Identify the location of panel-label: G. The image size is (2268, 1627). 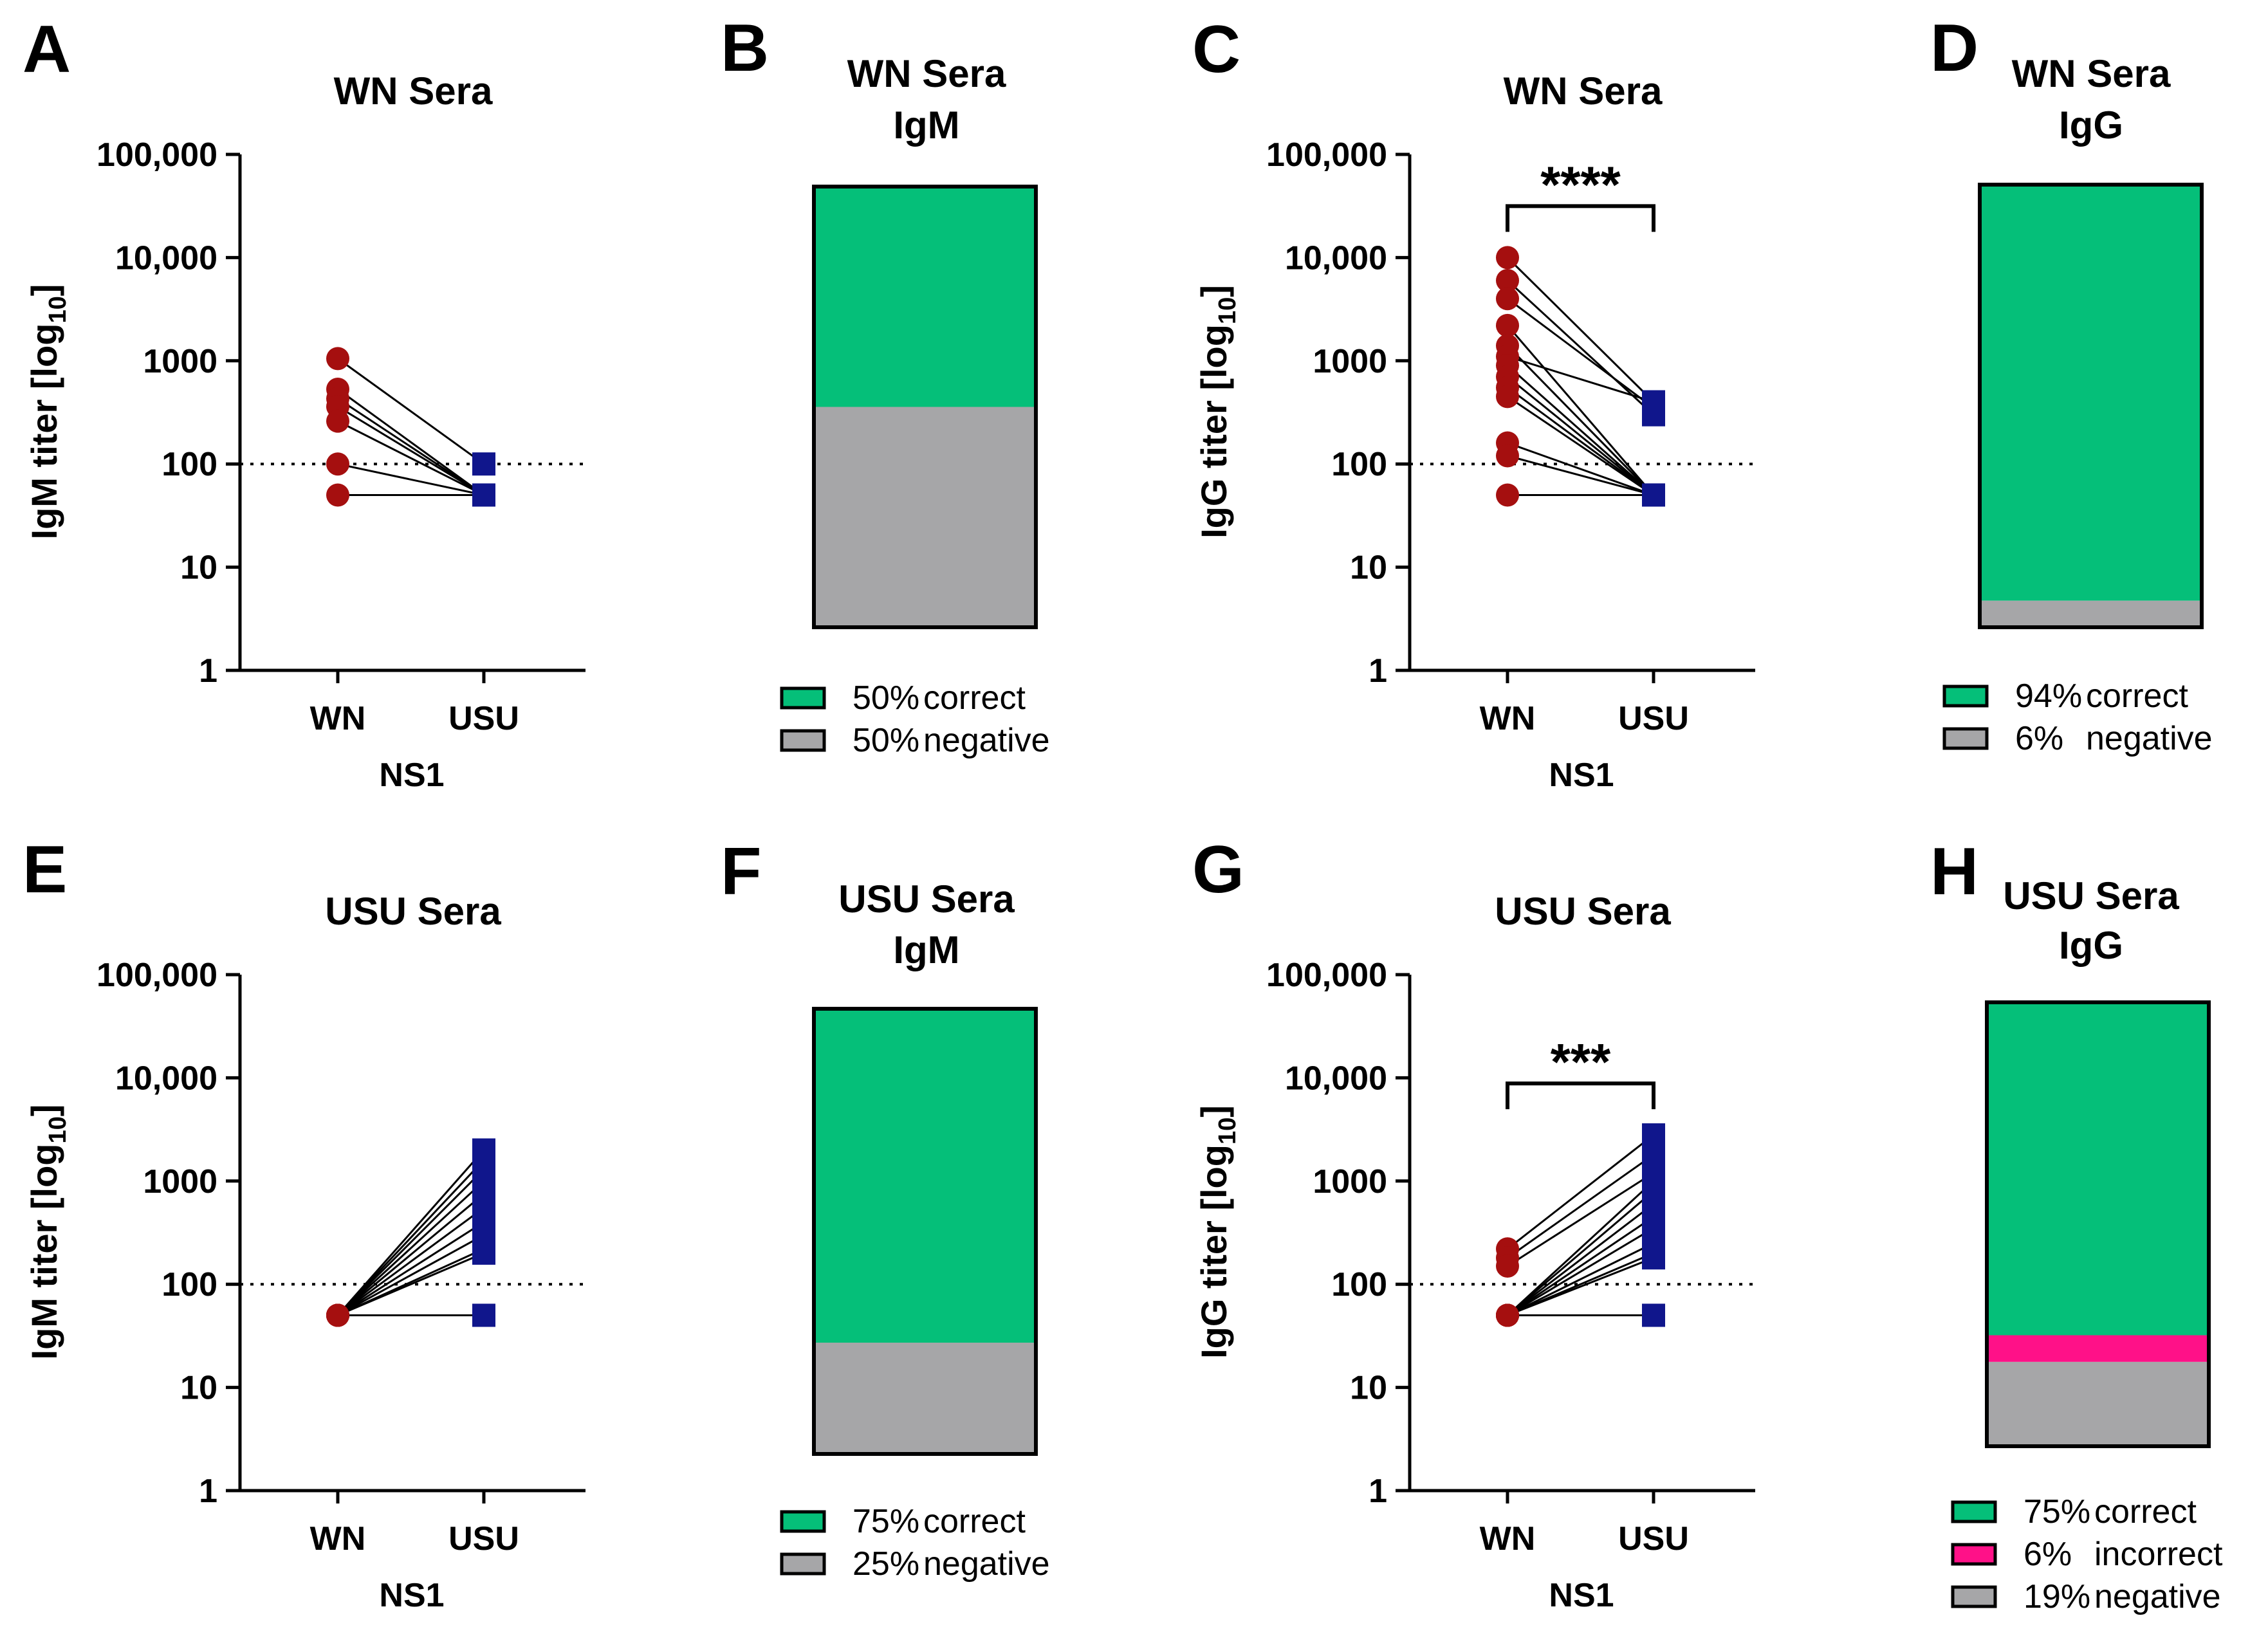
(1218, 869).